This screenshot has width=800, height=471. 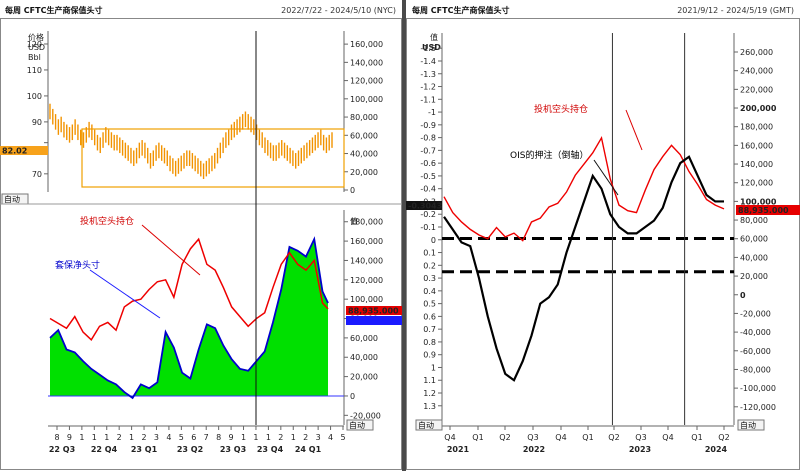 What do you see at coordinates (374, 320) in the screenshot?
I see `left-blue-badge-bg` at bounding box center [374, 320].